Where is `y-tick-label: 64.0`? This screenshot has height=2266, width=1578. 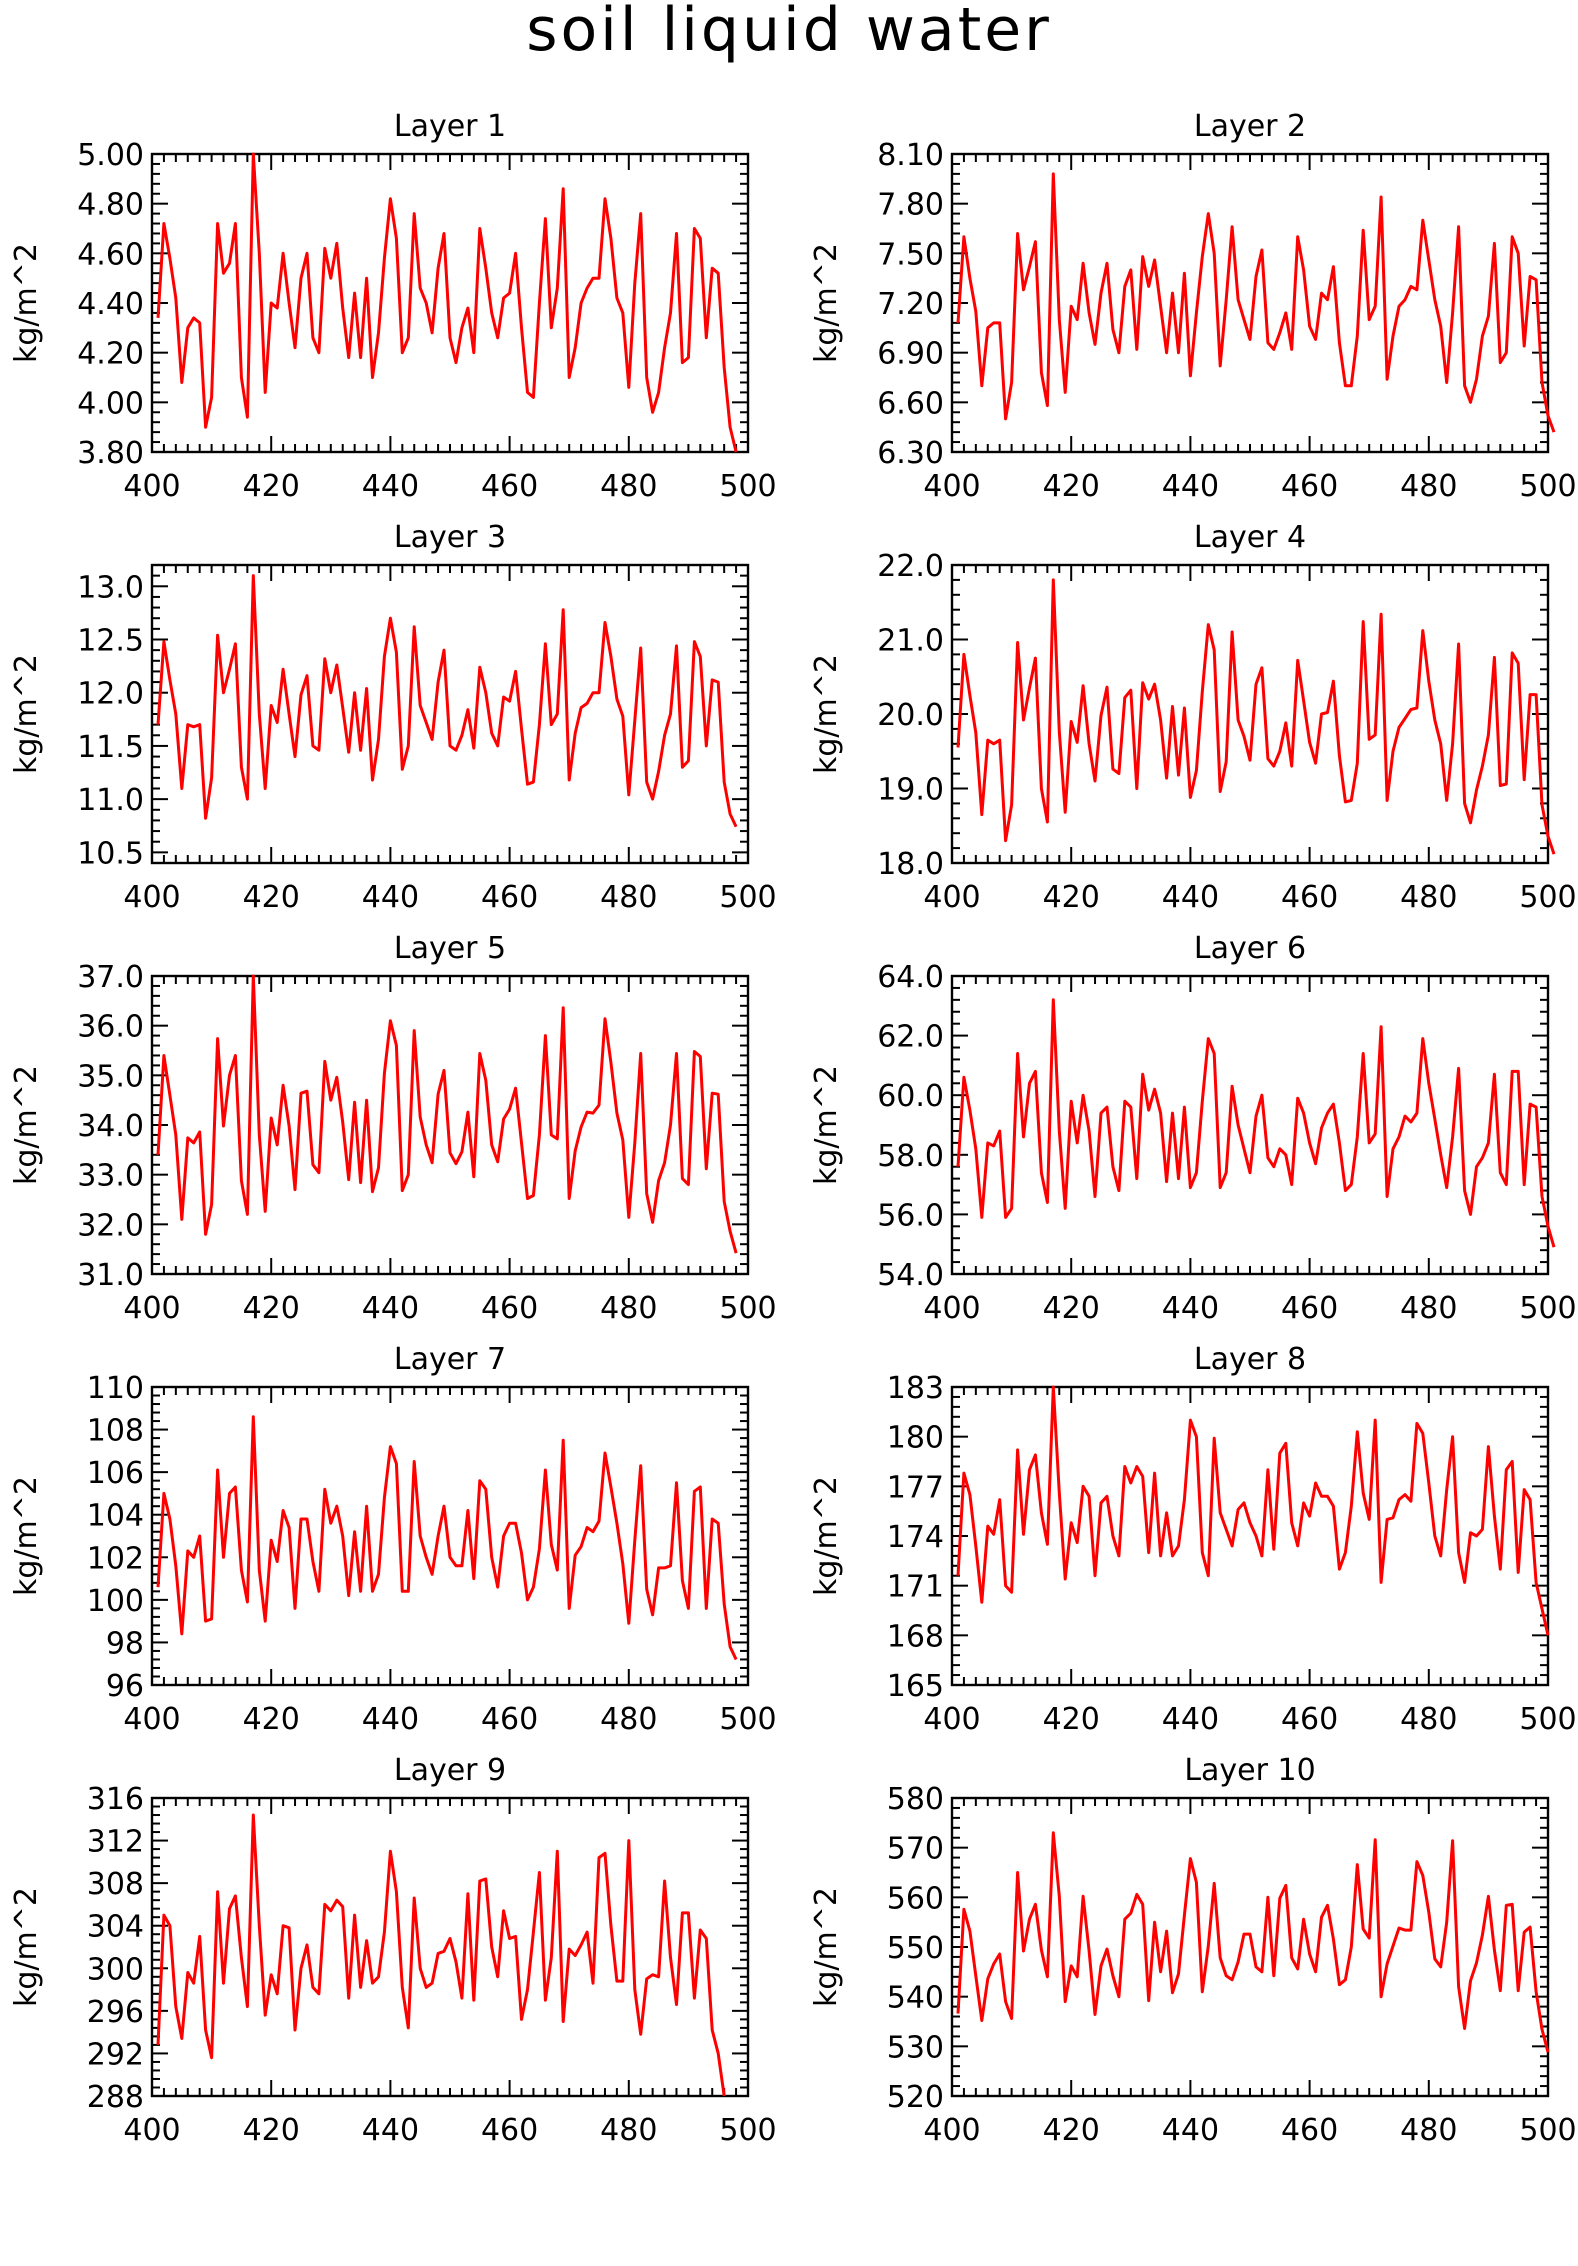 y-tick-label: 64.0 is located at coordinates (910, 977).